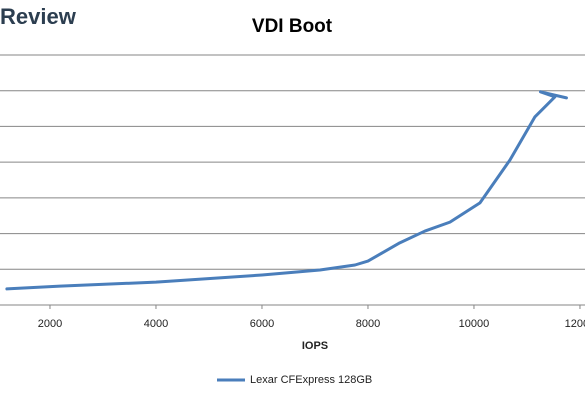 The width and height of the screenshot is (585, 401). What do you see at coordinates (38, 16) in the screenshot?
I see `logo-text: Review` at bounding box center [38, 16].